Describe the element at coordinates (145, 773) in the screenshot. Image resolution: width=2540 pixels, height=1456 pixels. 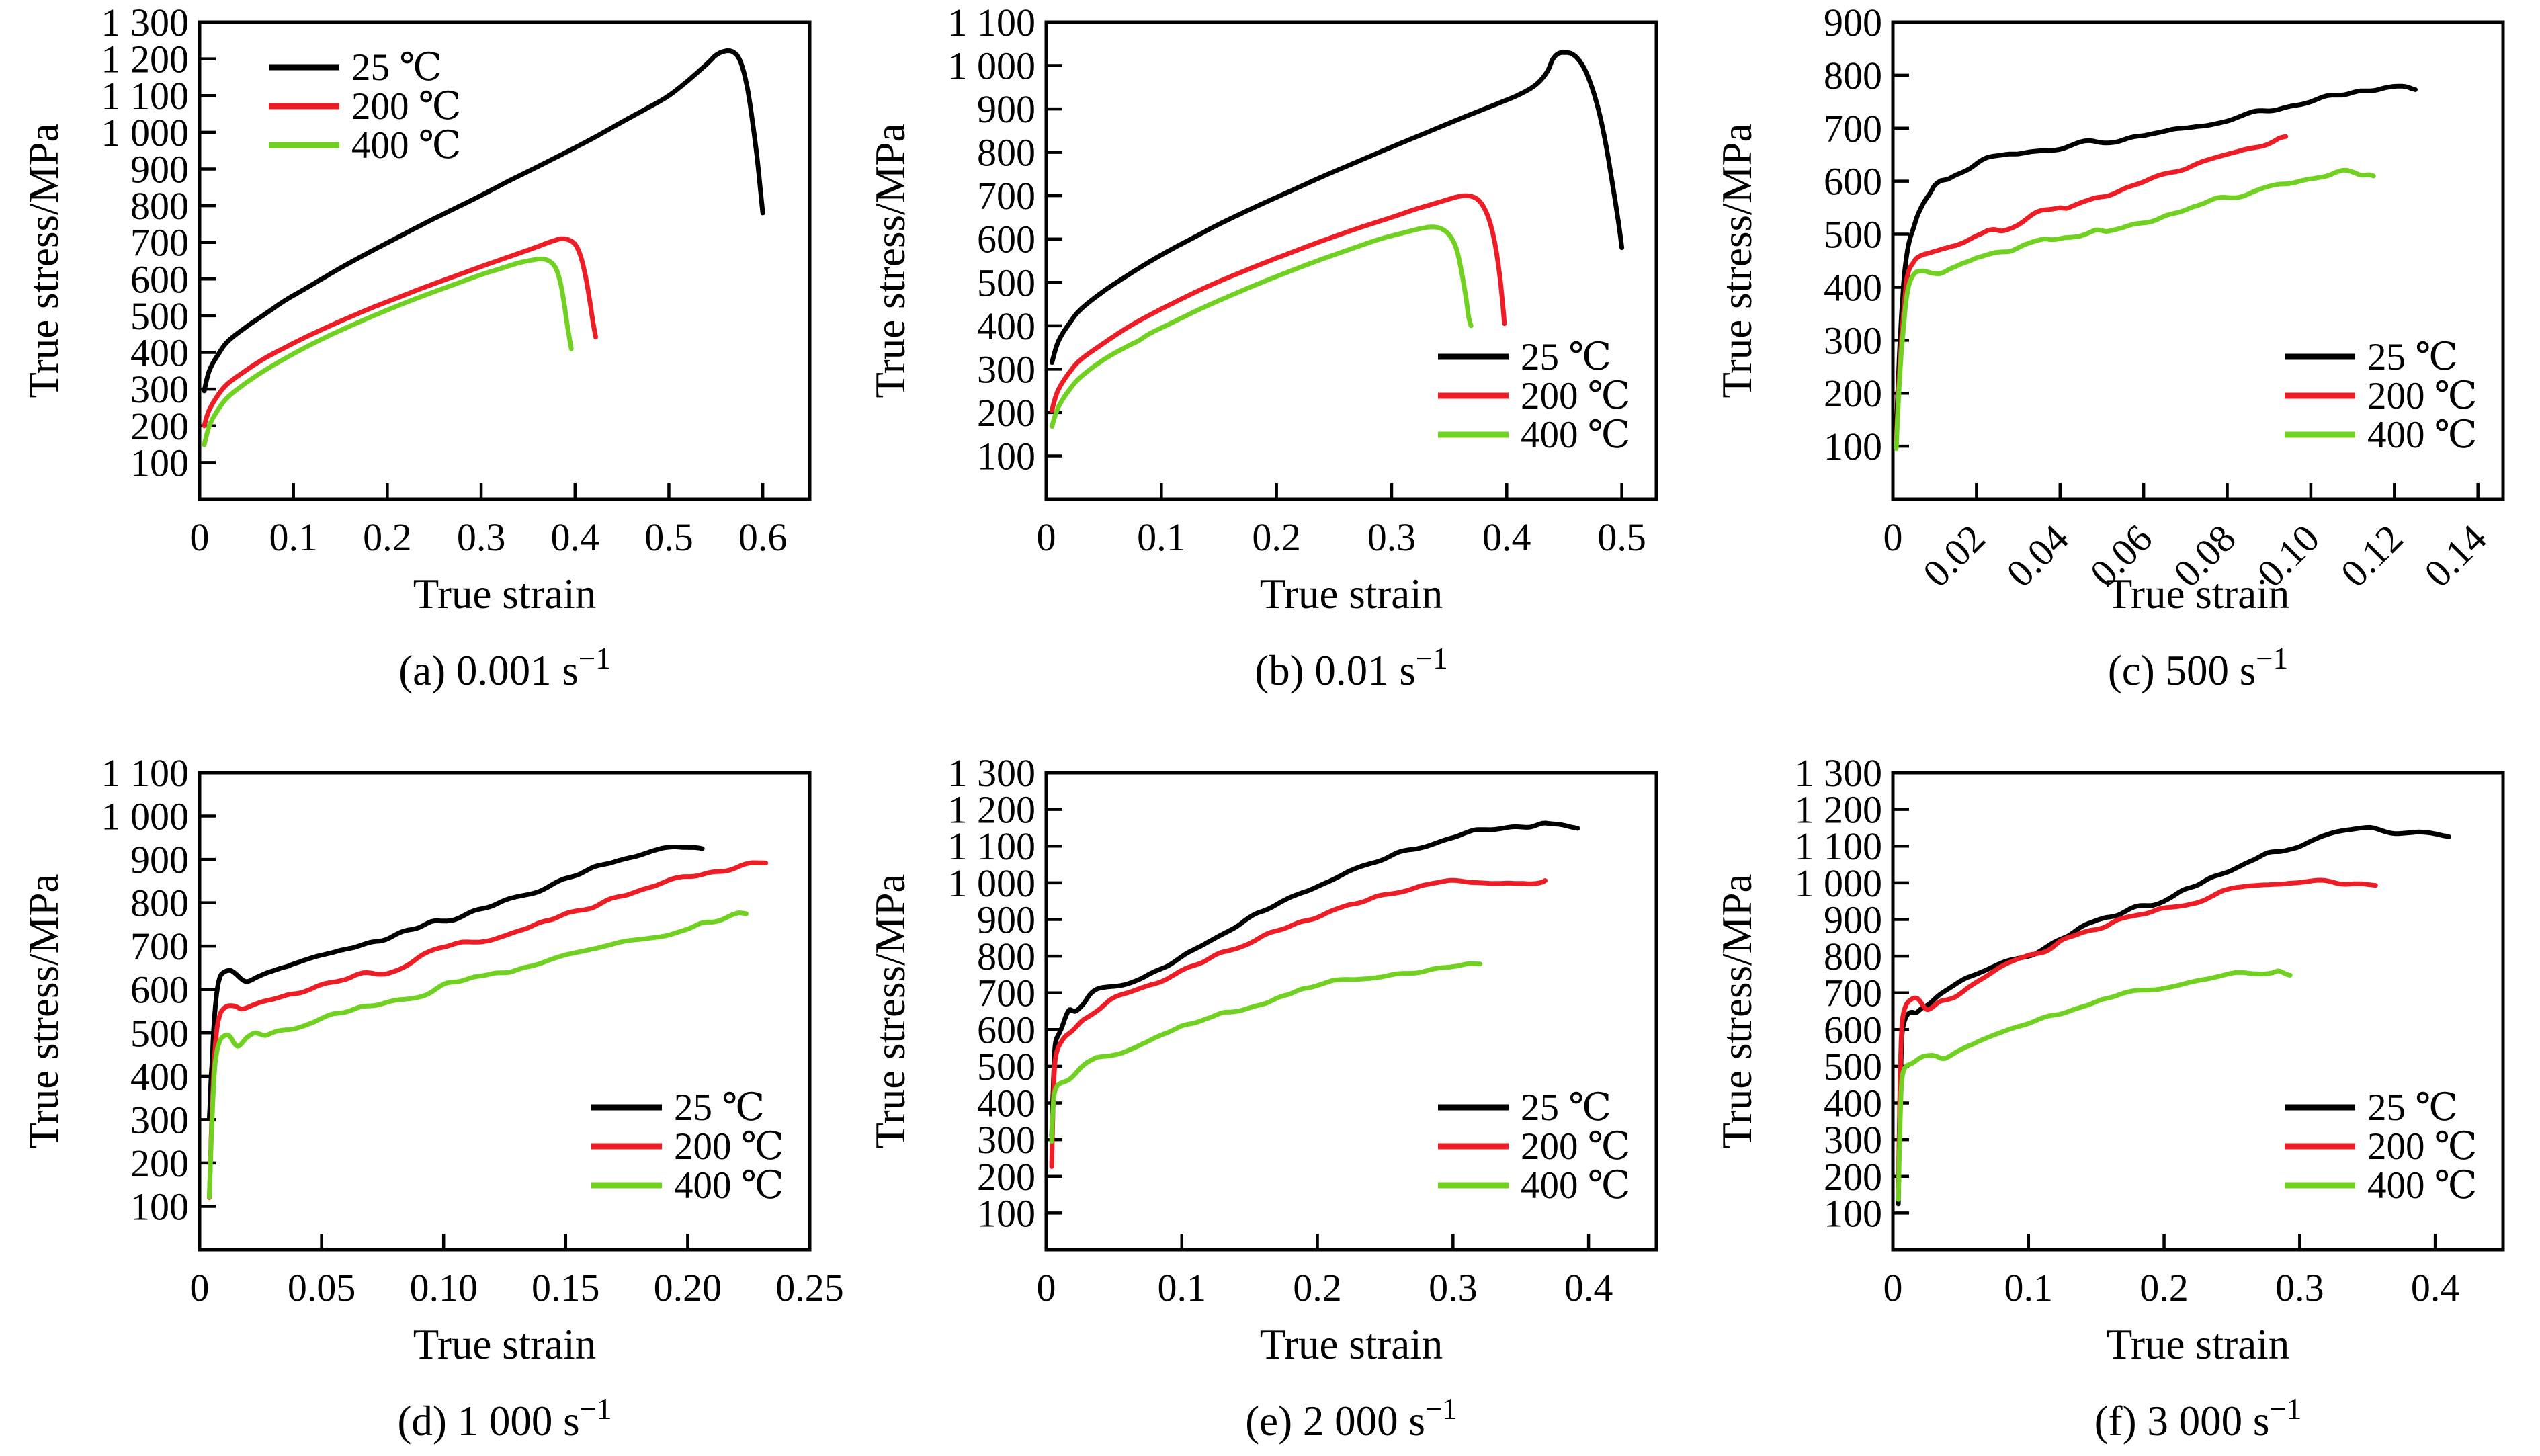
I see `y-tick-label: 1 100` at that location.